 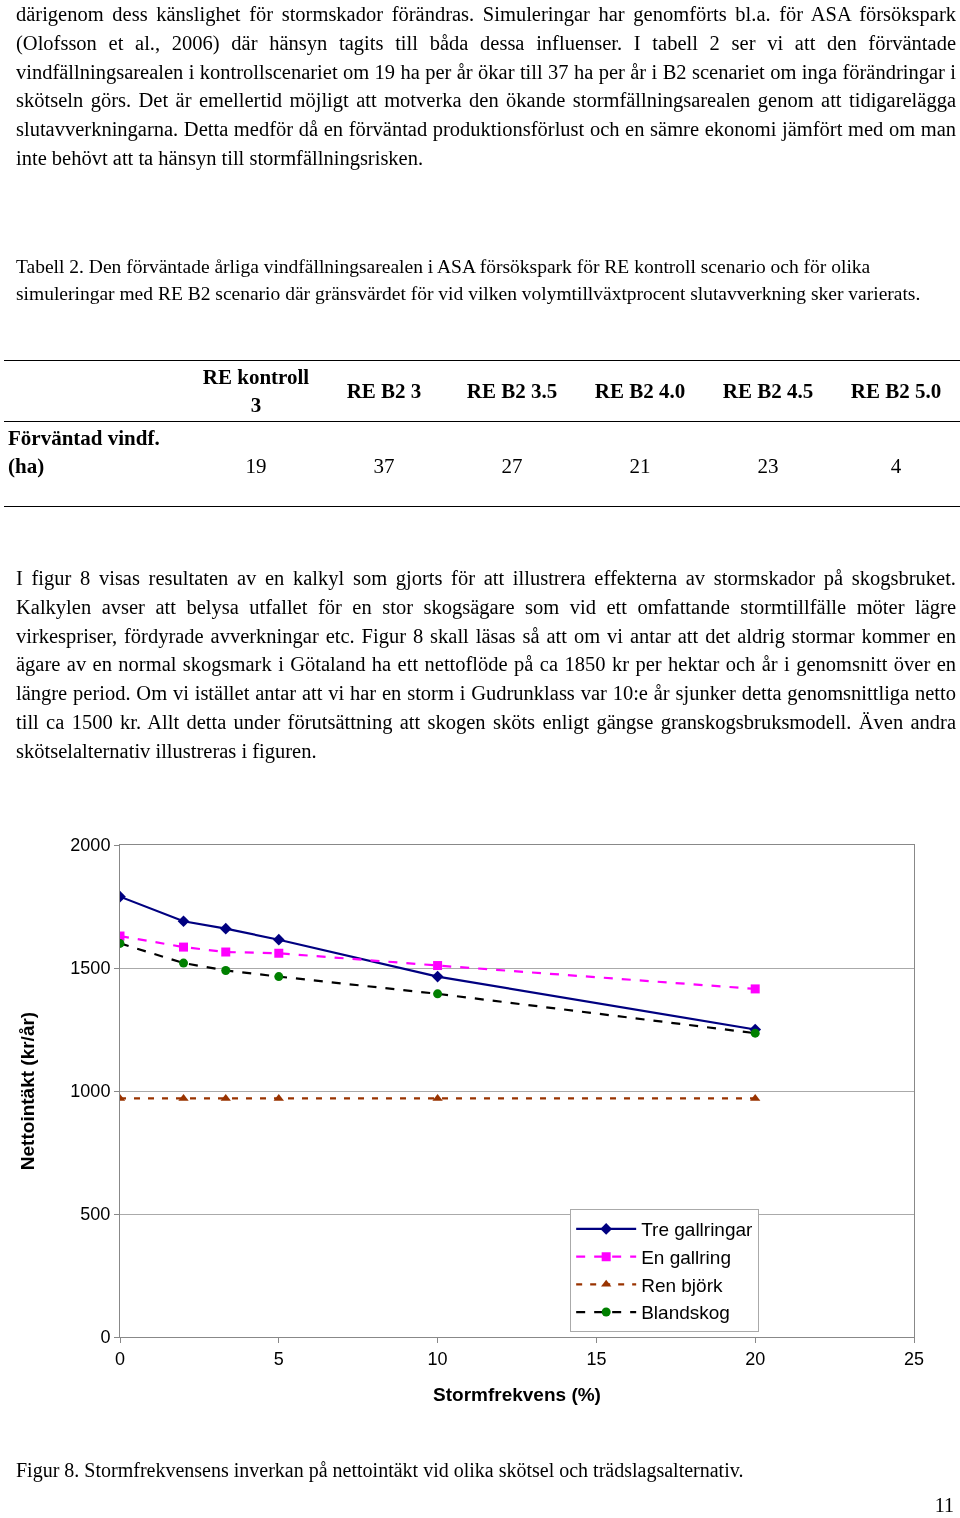 I want to click on legend-label: Tre gallringar, so click(x=697, y=1230).